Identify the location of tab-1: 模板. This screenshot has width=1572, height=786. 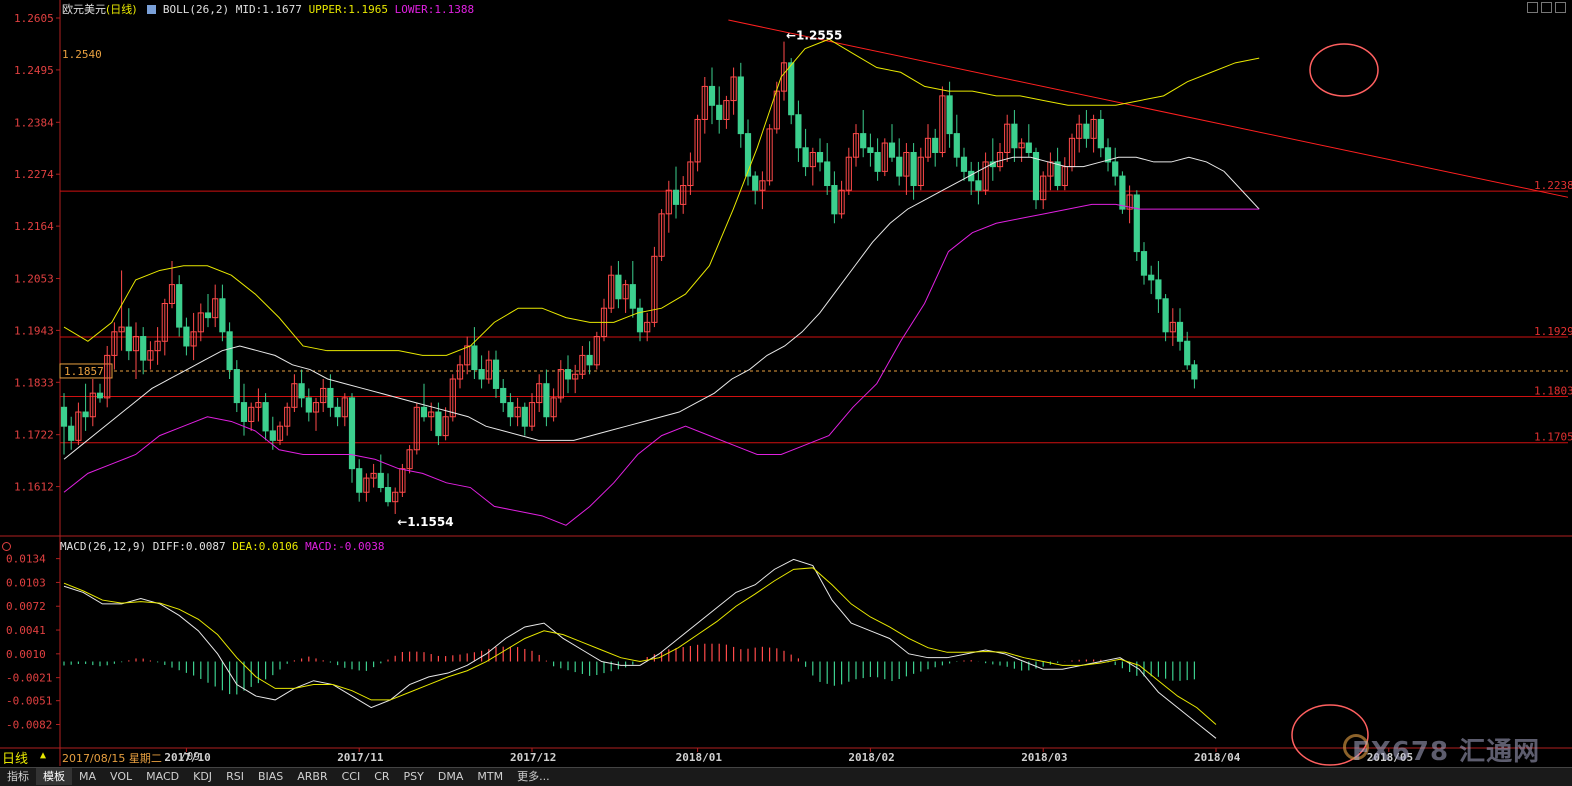
(54, 776).